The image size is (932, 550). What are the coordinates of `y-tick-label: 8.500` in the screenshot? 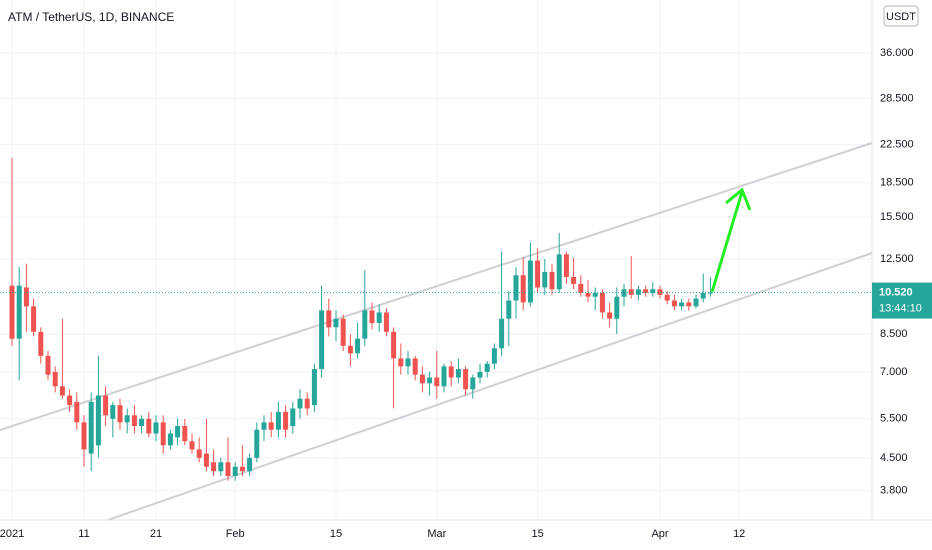 It's located at (894, 334).